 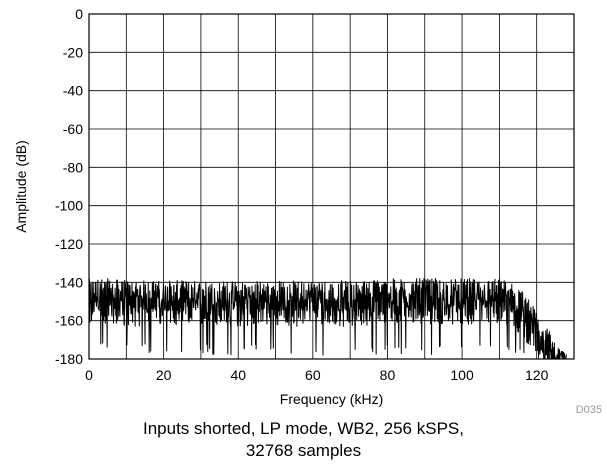 I want to click on y-tick-label: -160, so click(x=69, y=321).